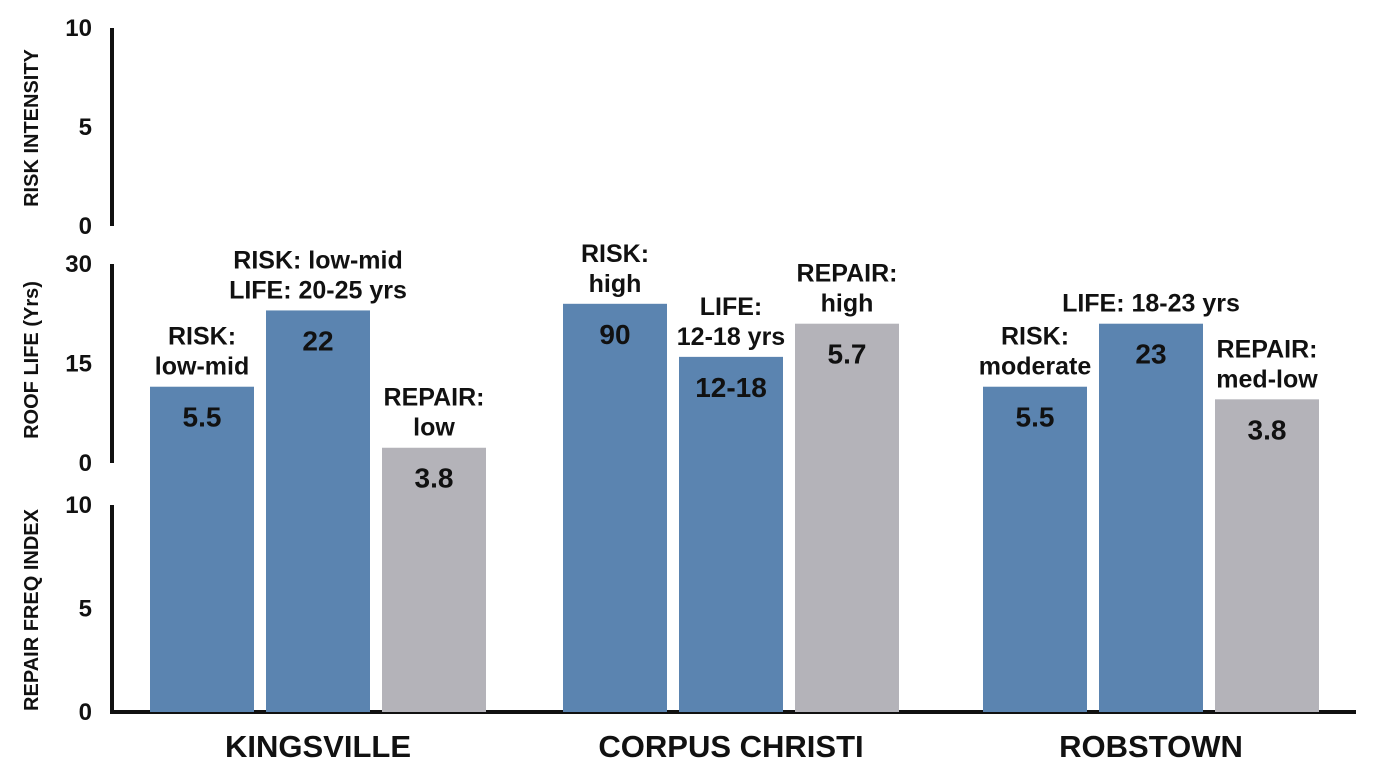 Image resolution: width=1376 pixels, height=768 pixels. Describe the element at coordinates (1267, 379) in the screenshot. I see `bar-annotation: med-low` at that location.